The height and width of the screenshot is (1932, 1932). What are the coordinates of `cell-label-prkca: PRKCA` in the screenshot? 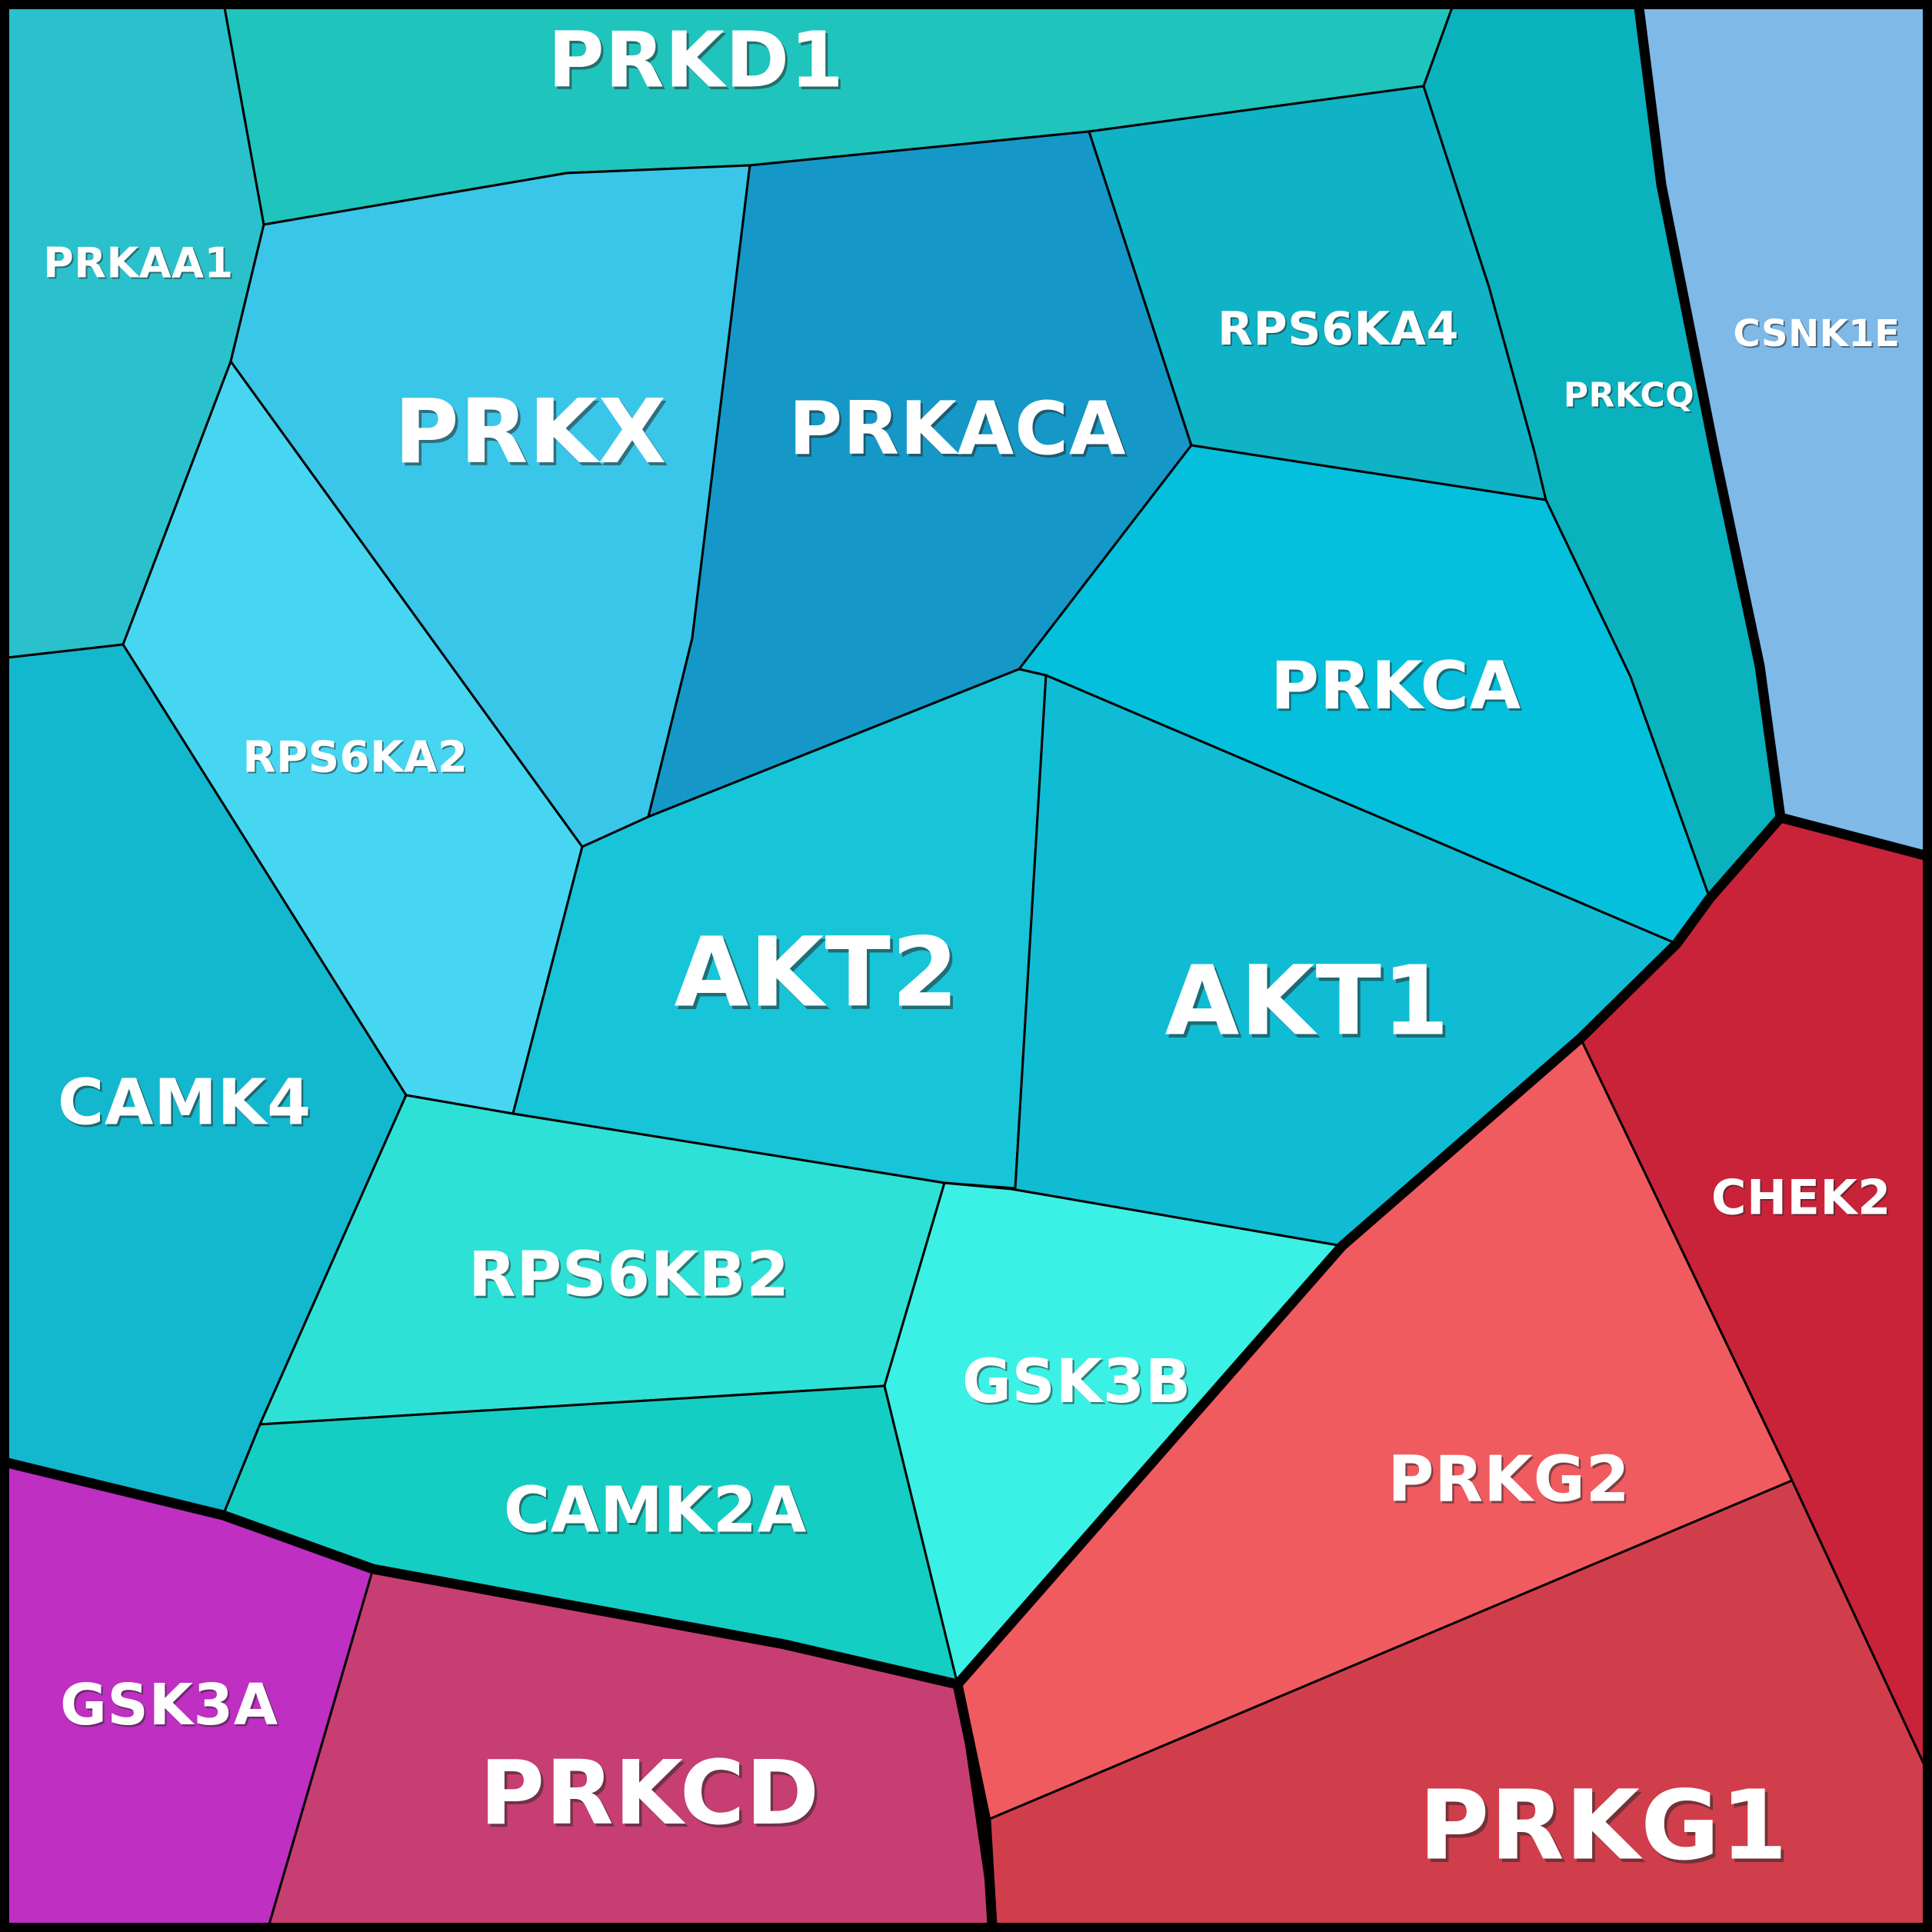 It's located at (1396, 686).